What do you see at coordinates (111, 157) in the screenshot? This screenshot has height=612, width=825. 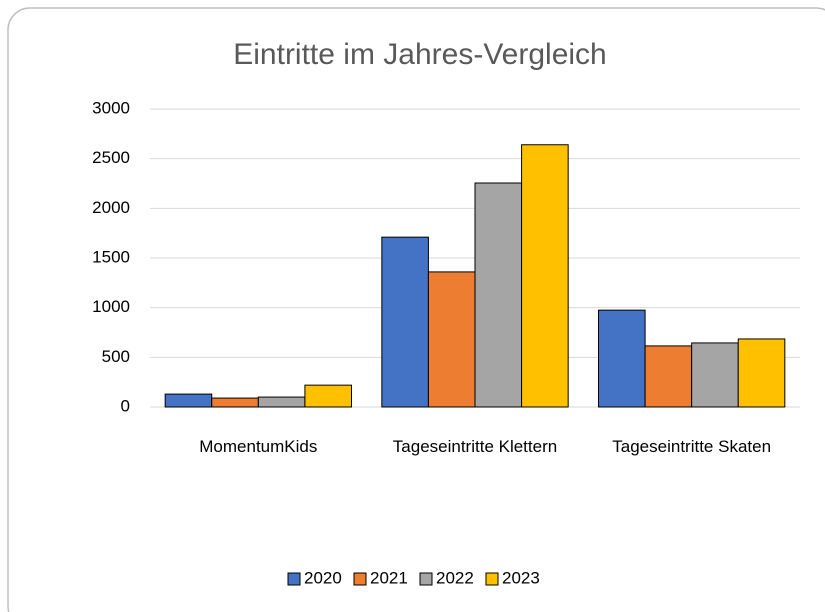 I see `y-tick-label: 2500` at bounding box center [111, 157].